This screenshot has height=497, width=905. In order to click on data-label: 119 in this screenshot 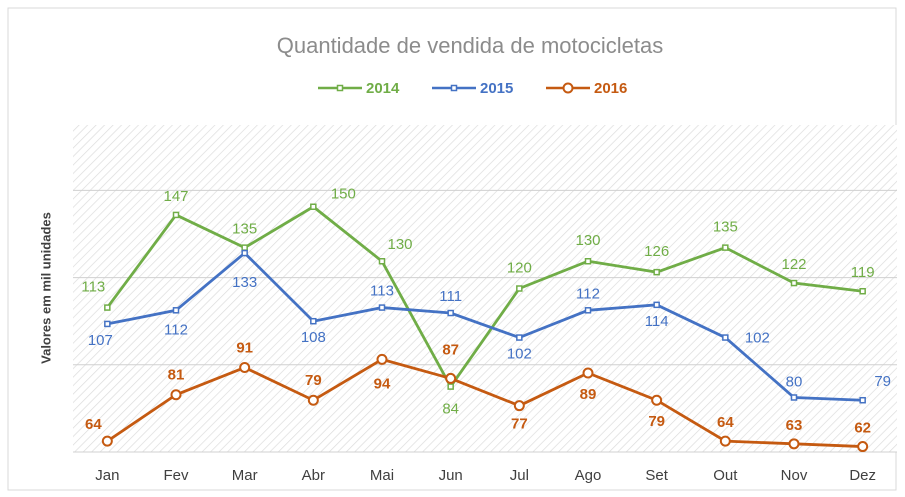, I will do `click(863, 272)`.